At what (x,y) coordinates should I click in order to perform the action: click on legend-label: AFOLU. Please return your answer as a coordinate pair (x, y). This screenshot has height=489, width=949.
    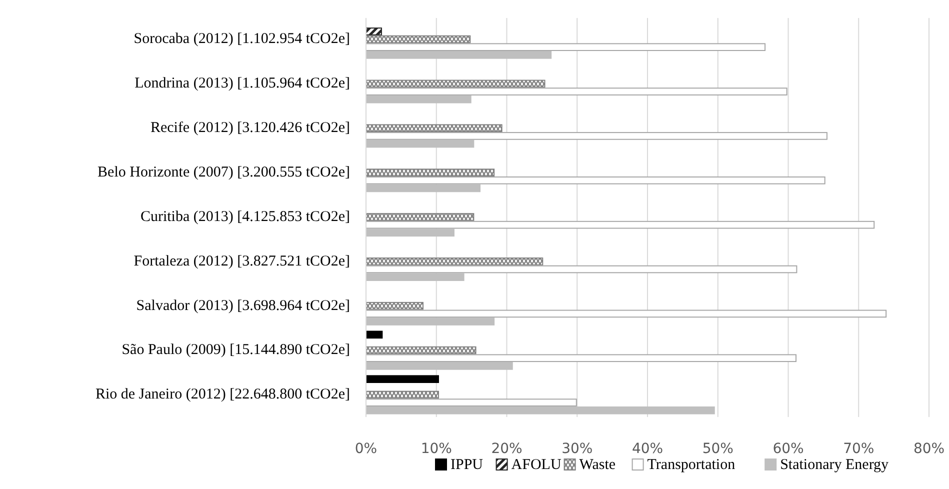
    Looking at the image, I should click on (536, 465).